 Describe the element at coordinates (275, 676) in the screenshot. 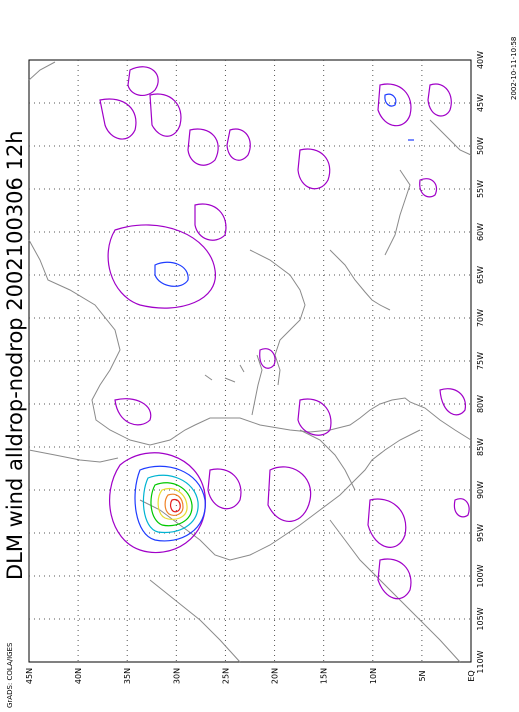

I see `lat-tick-label: 20N` at that location.